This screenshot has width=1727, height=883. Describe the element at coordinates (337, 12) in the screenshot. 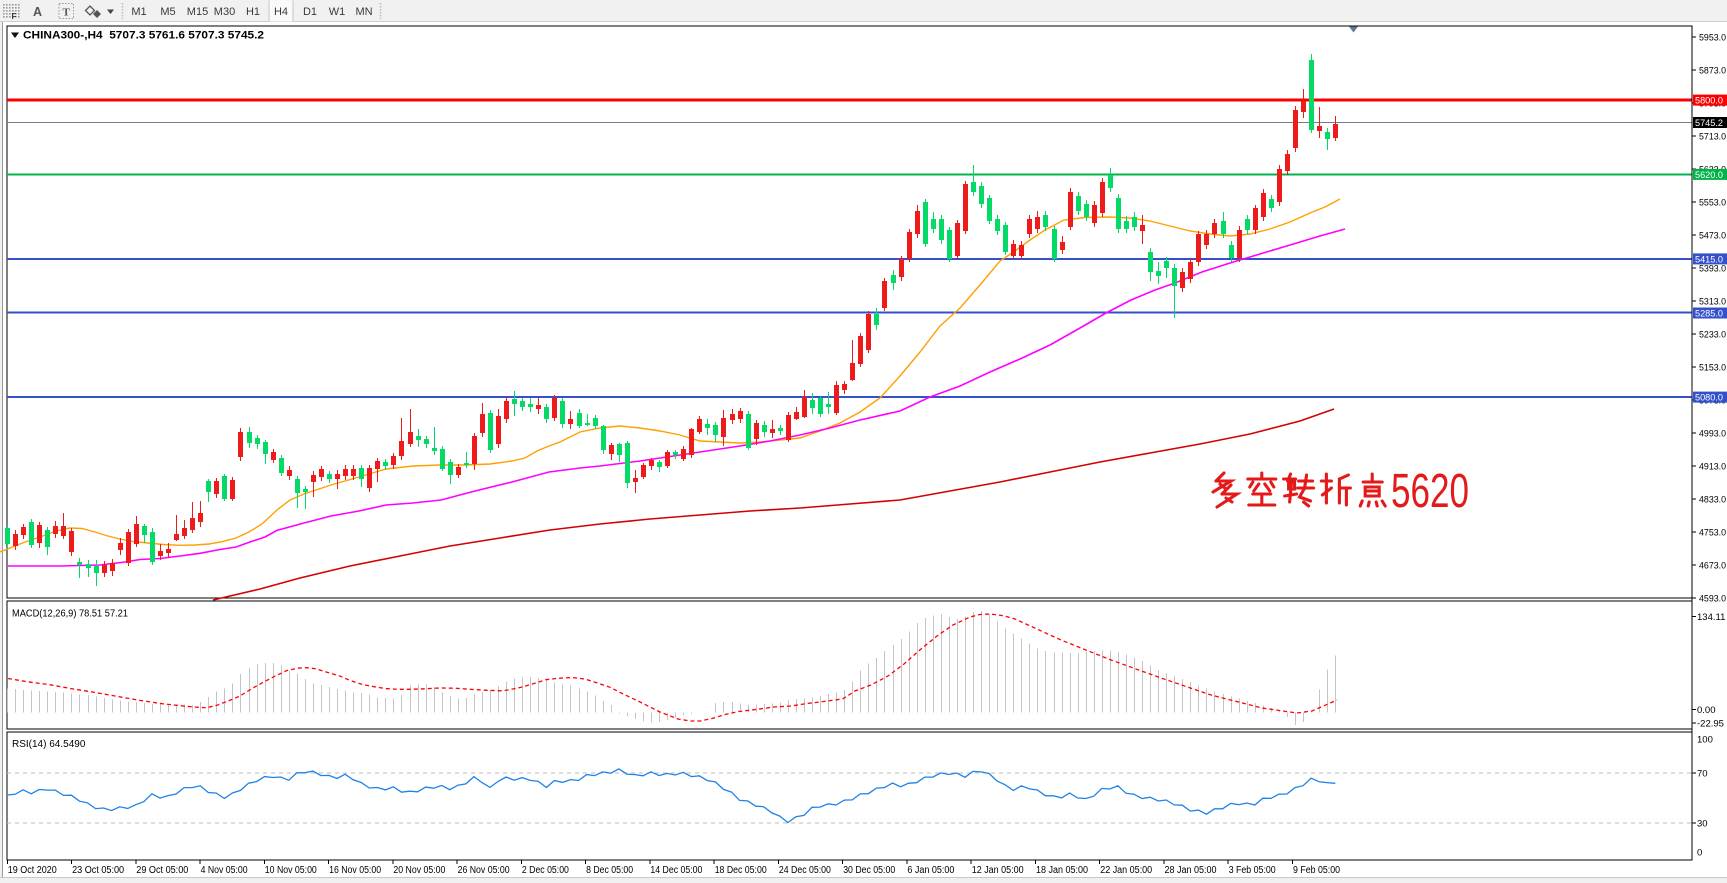

I see `svg-text: W1` at that location.